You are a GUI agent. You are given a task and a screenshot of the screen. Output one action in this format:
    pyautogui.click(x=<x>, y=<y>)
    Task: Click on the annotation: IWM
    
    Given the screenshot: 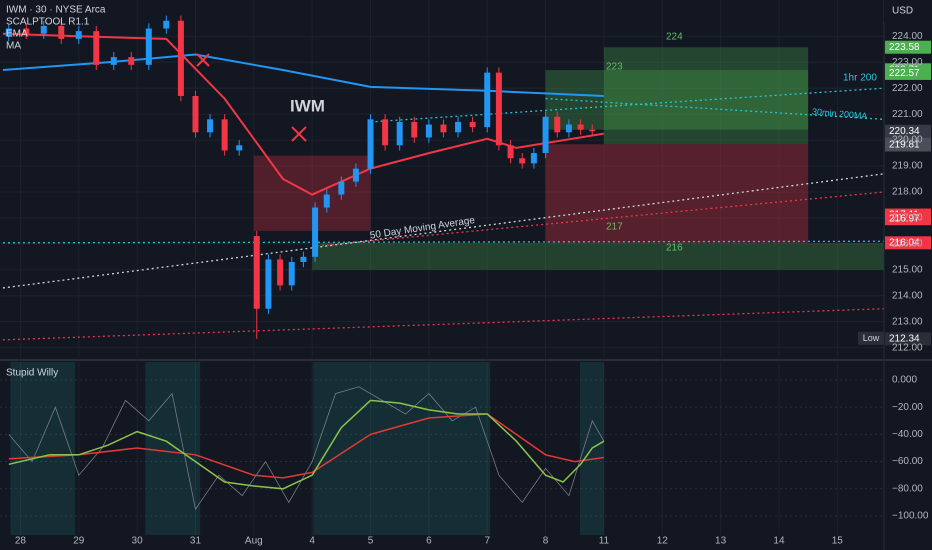 What is the action you would take?
    pyautogui.click(x=307, y=105)
    